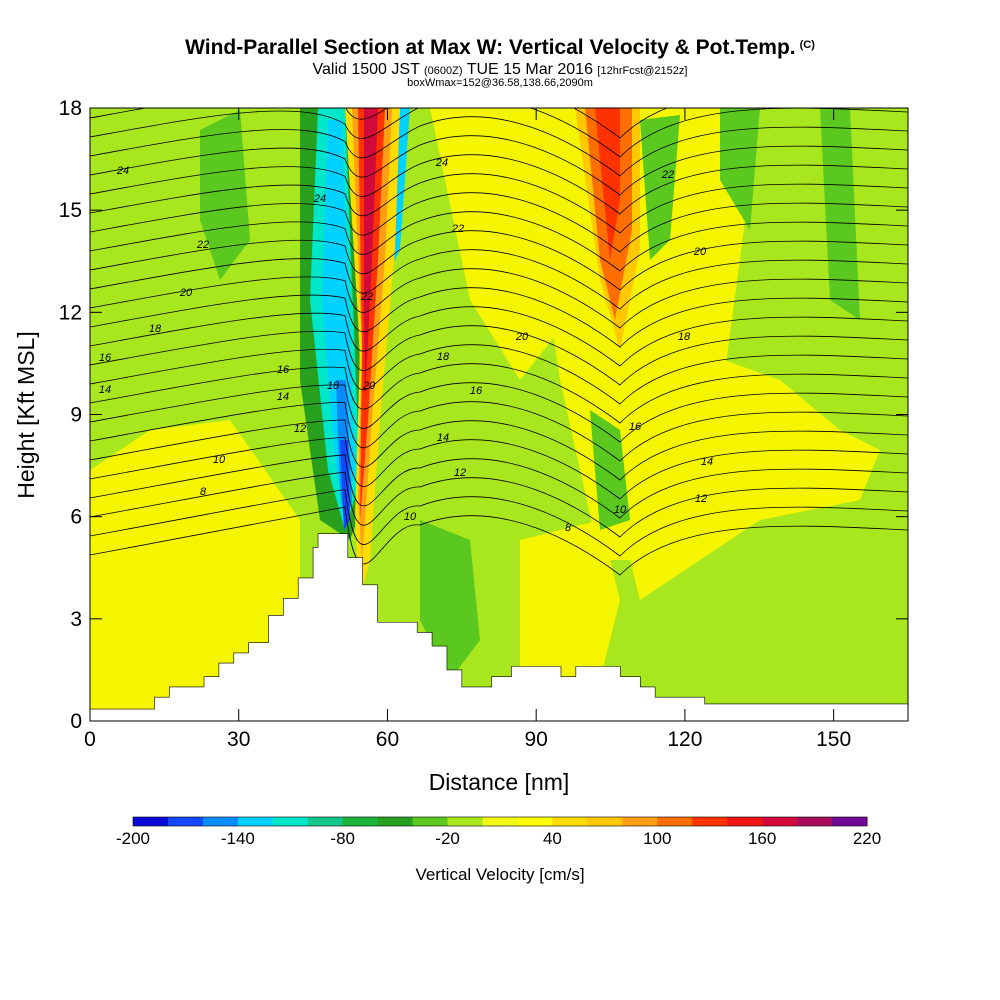  I want to click on theta-label-27: 16, so click(635, 427).